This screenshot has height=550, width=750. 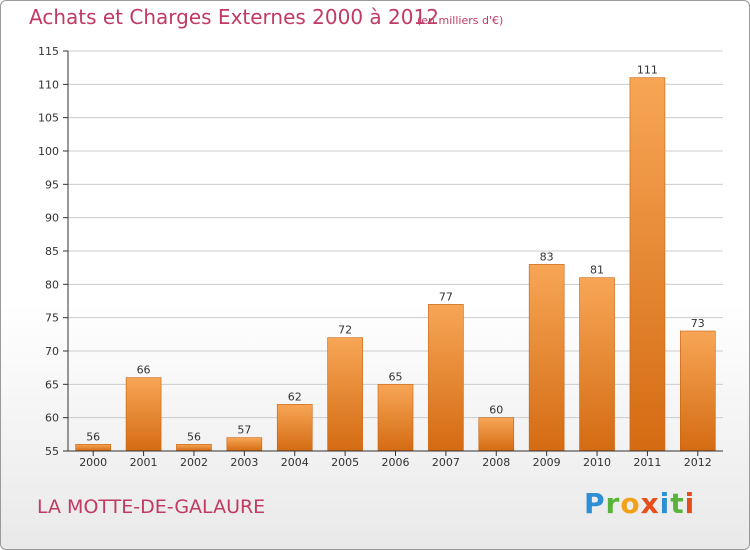 I want to click on y-tick-label: 70, so click(x=52, y=351).